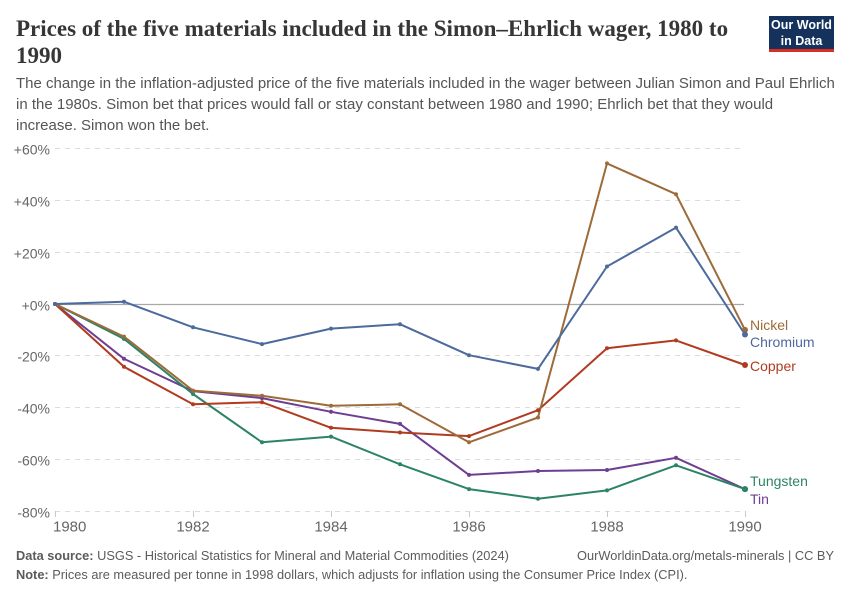 Image resolution: width=850 pixels, height=600 pixels. I want to click on svg-text: +40%, so click(32, 202).